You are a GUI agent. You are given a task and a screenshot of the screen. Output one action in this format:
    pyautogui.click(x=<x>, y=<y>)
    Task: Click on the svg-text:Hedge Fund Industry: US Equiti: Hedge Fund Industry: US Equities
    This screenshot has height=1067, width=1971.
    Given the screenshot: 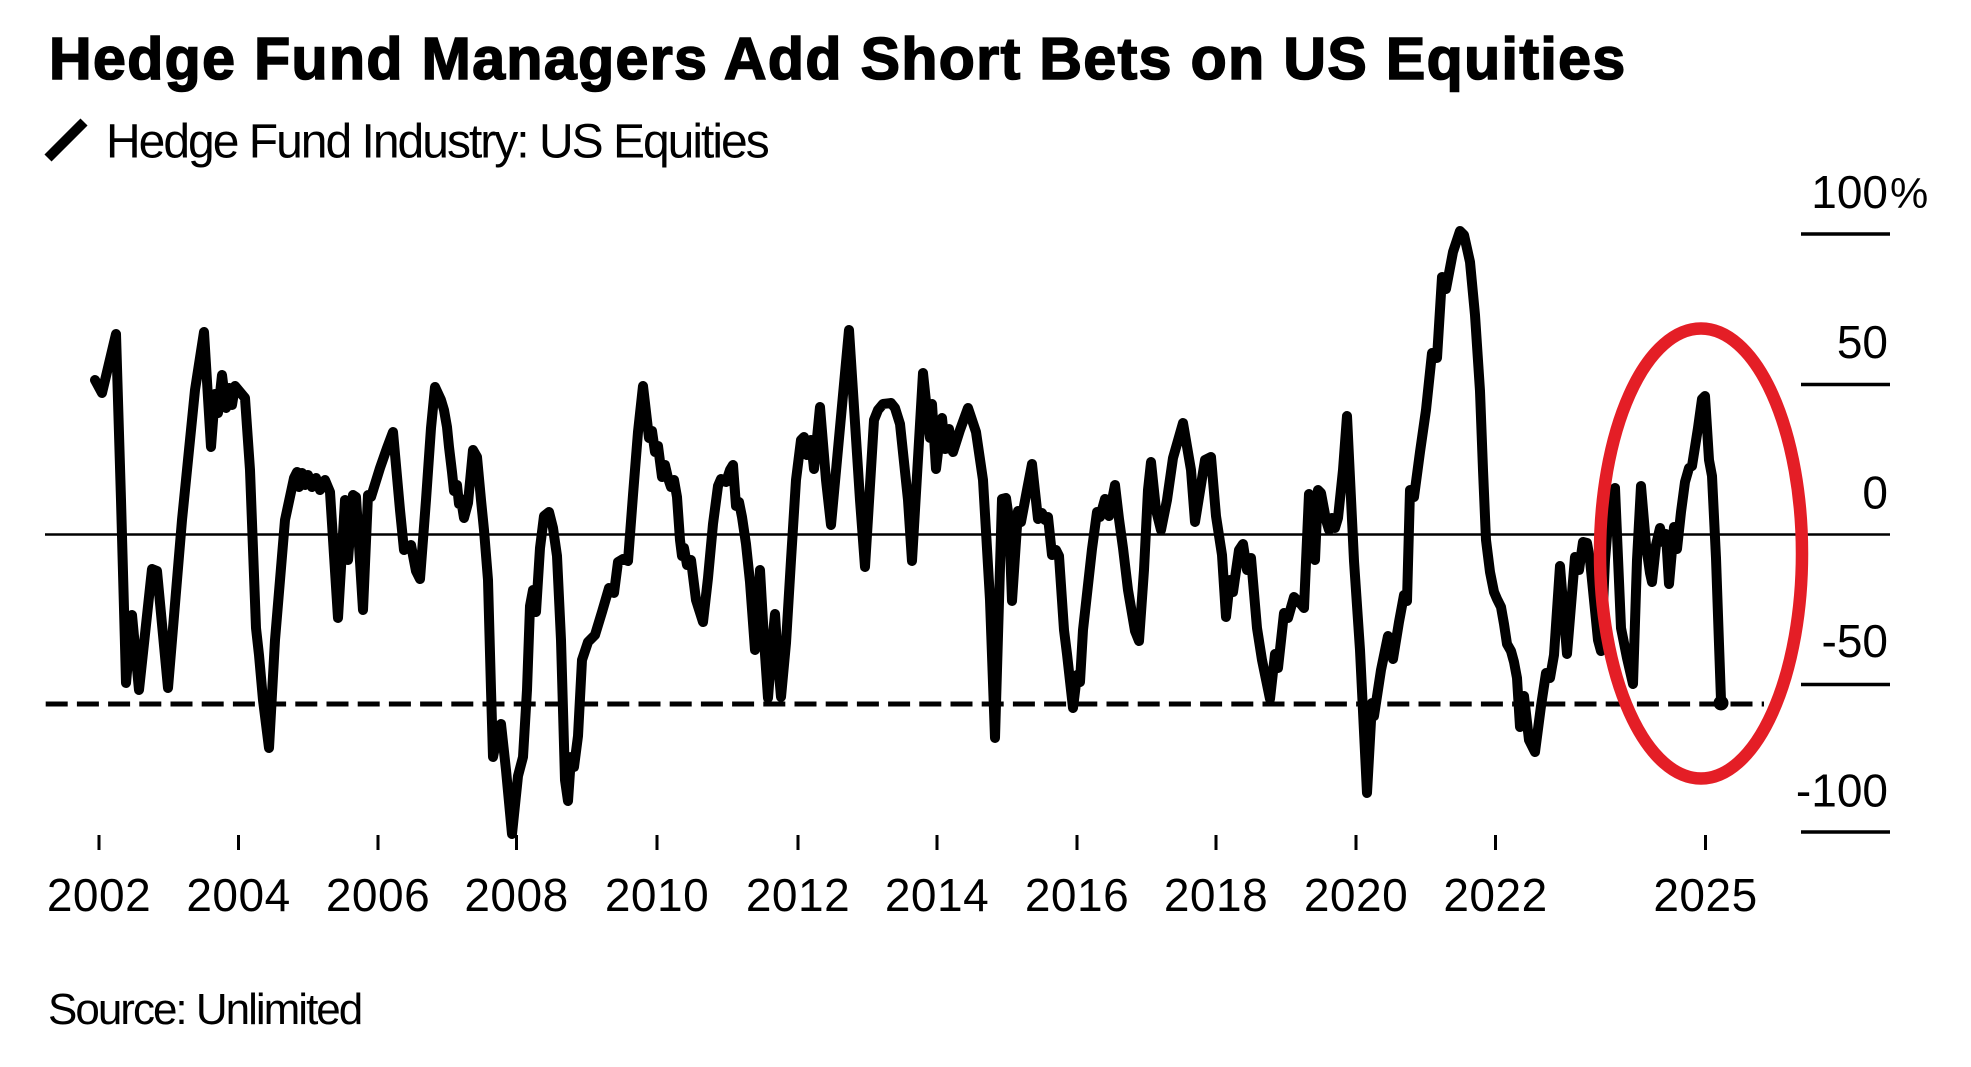 What is the action you would take?
    pyautogui.click(x=437, y=142)
    